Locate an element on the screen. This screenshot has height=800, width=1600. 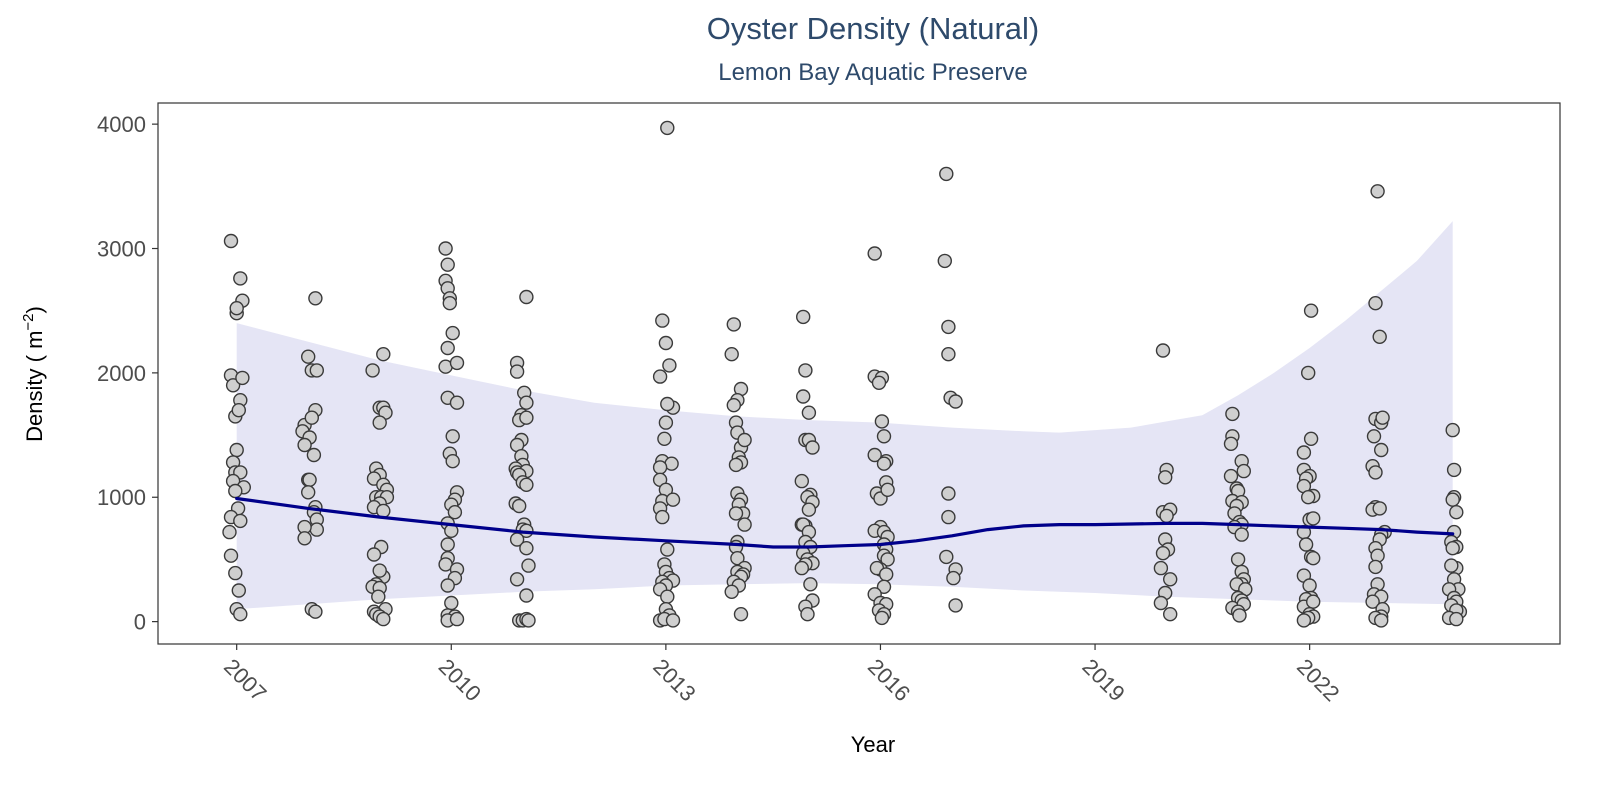
x-axis-title: Year is located at coordinates (873, 744).